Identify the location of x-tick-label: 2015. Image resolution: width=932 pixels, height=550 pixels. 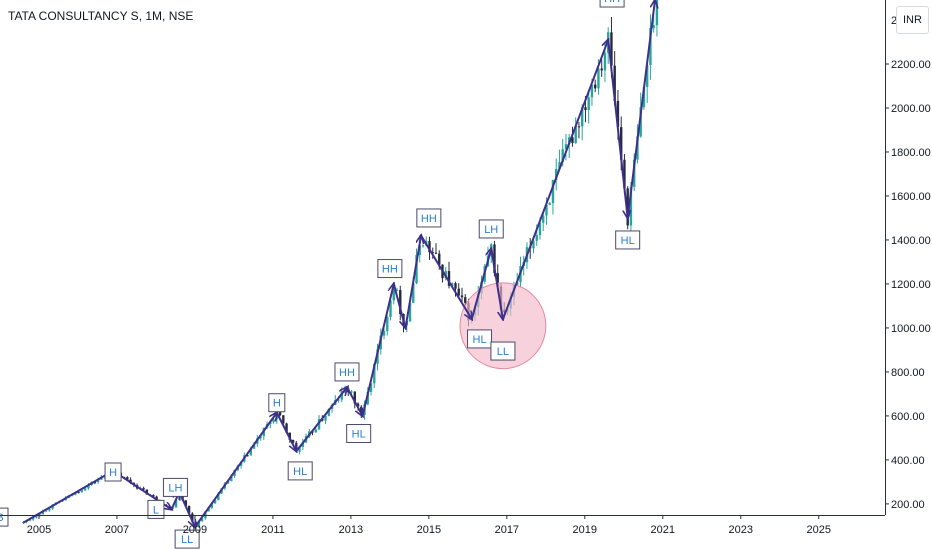
(429, 530).